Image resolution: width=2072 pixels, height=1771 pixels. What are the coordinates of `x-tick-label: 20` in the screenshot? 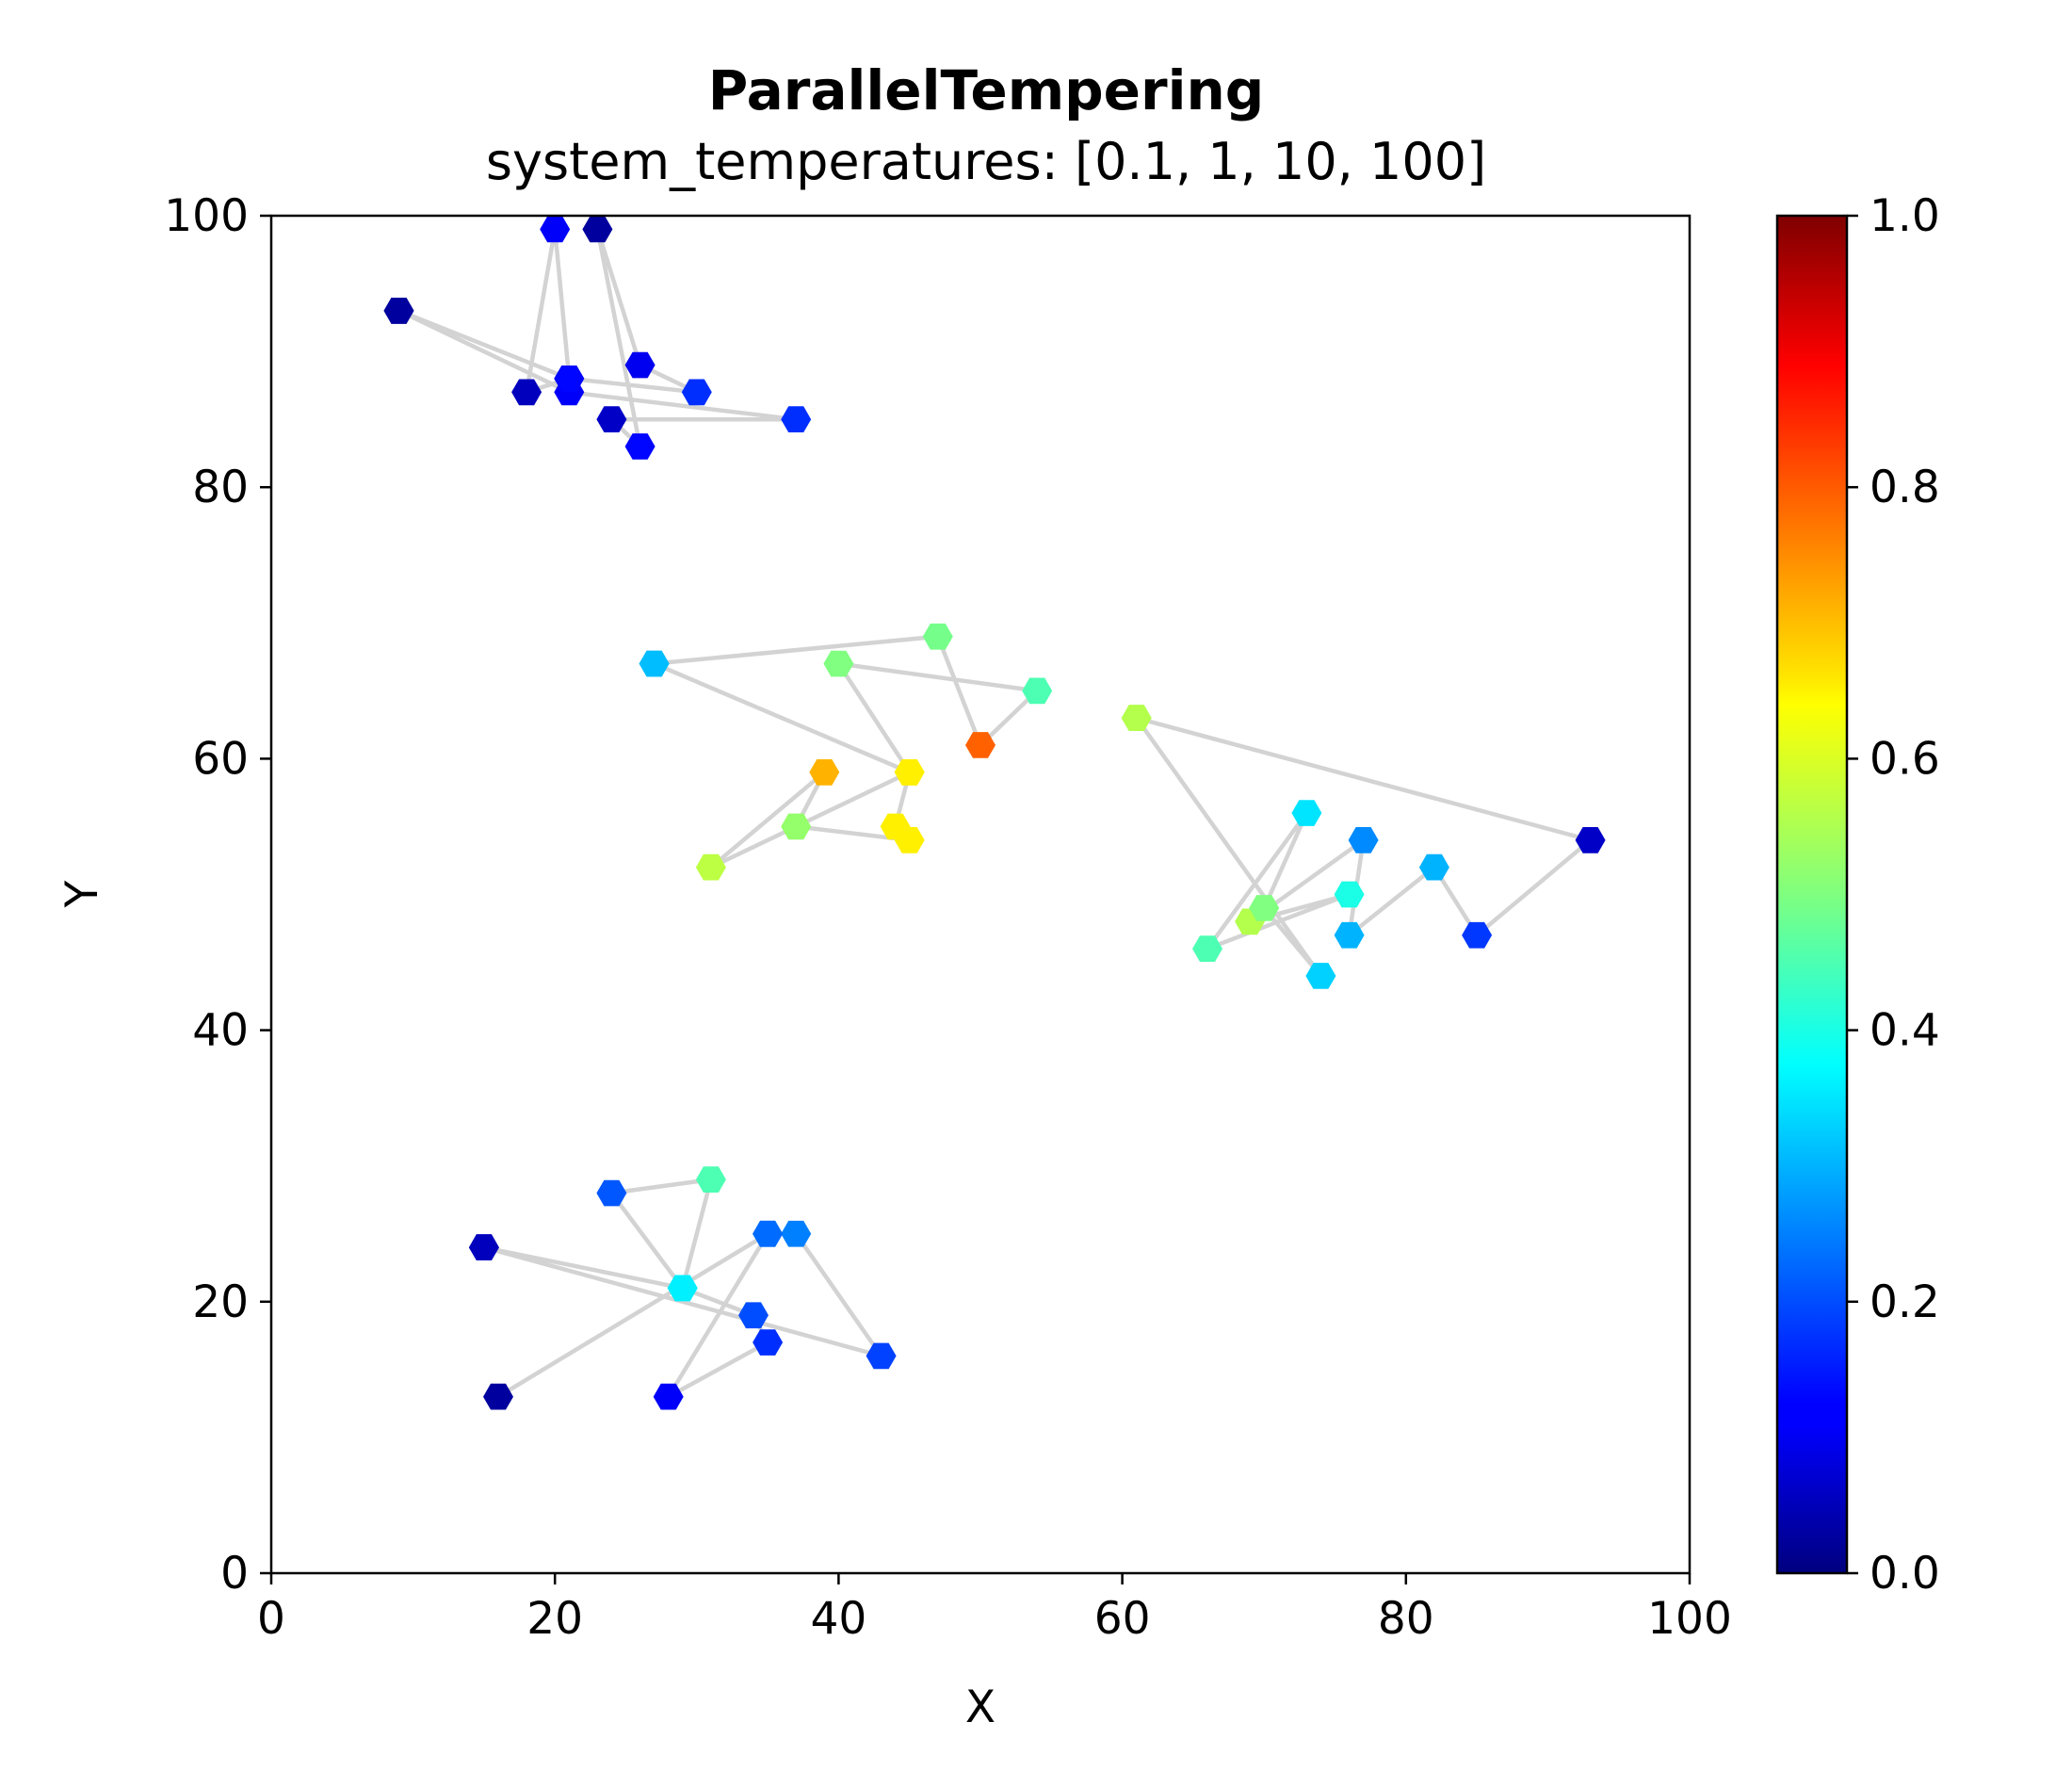 It's located at (554, 1619).